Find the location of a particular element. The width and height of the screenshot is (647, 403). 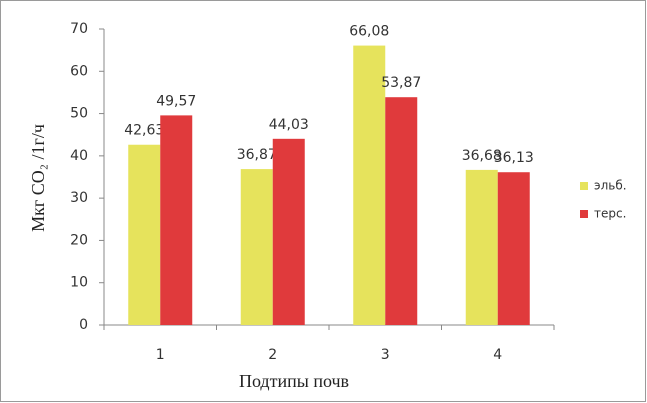

data-label: 66,08 is located at coordinates (369, 32).